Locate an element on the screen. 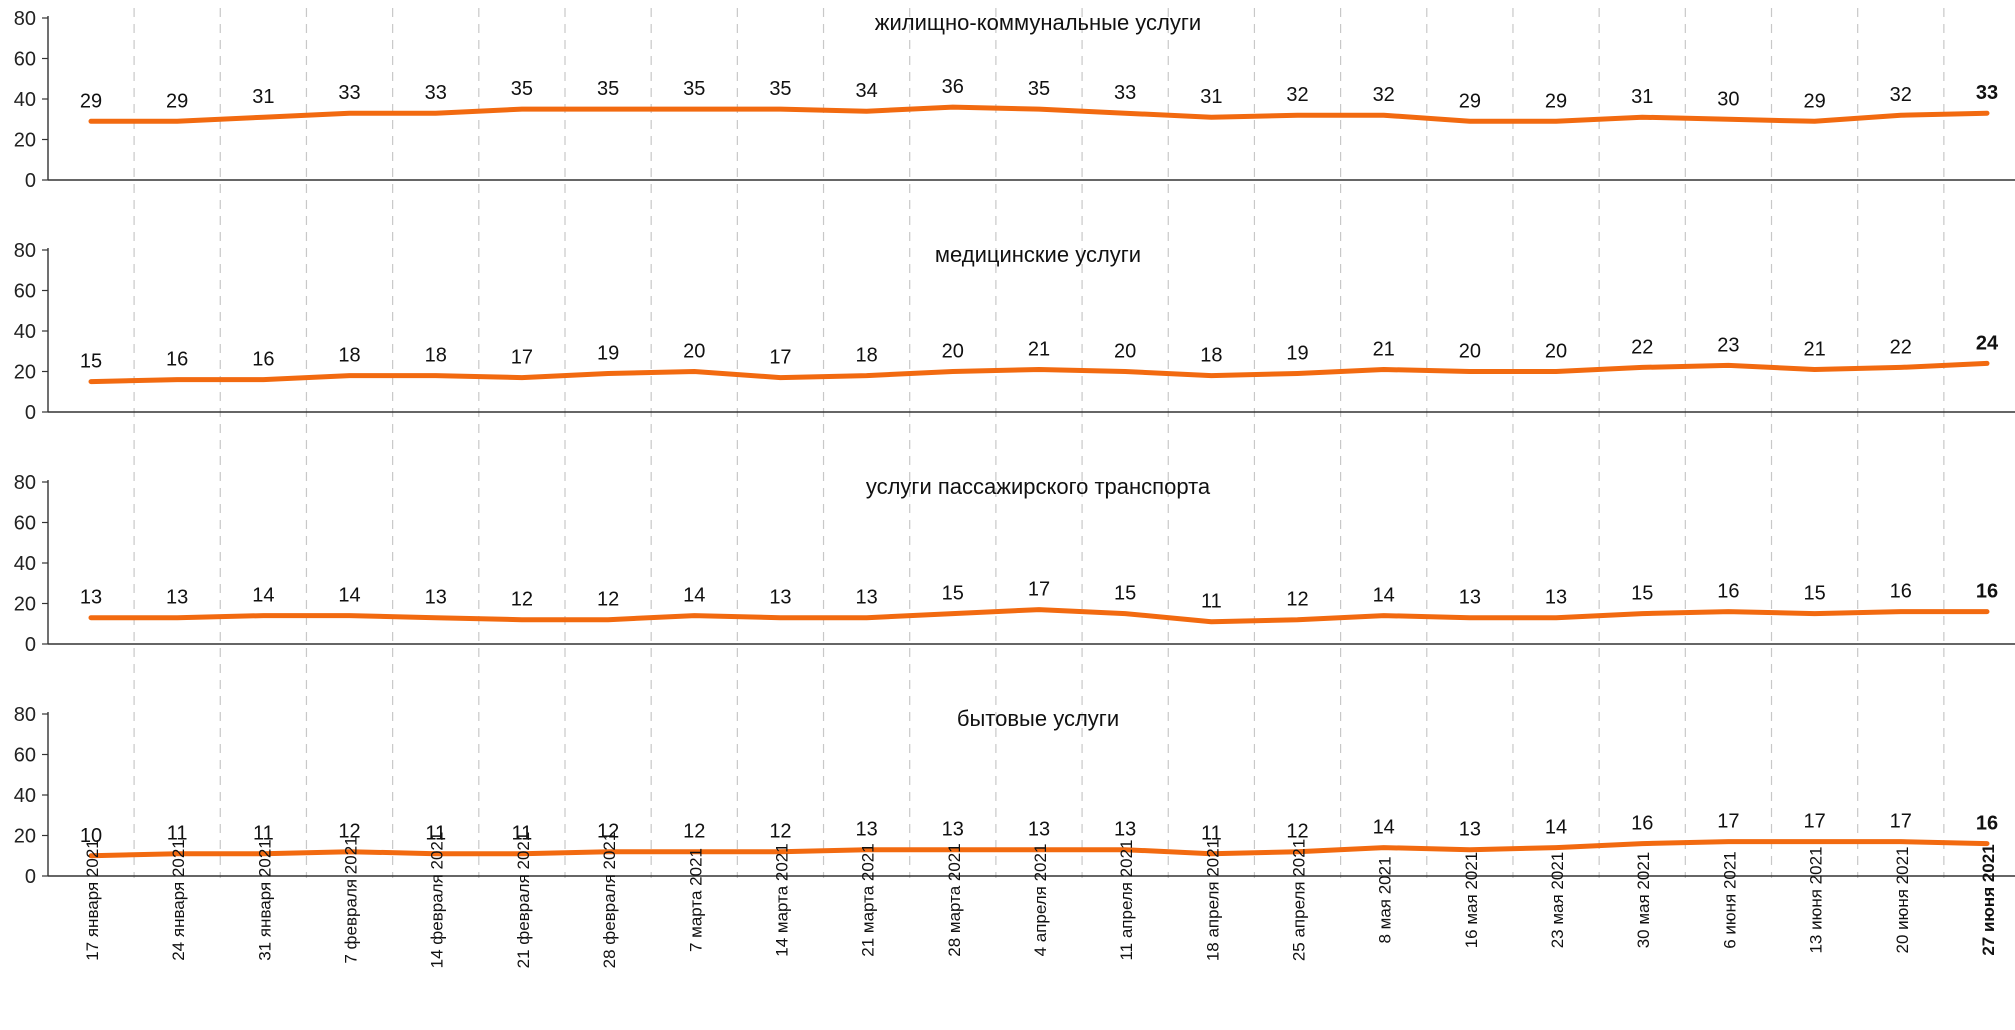 The height and width of the screenshot is (1030, 2015). x-tick-label: 21 февраля 2021 is located at coordinates (523, 900).